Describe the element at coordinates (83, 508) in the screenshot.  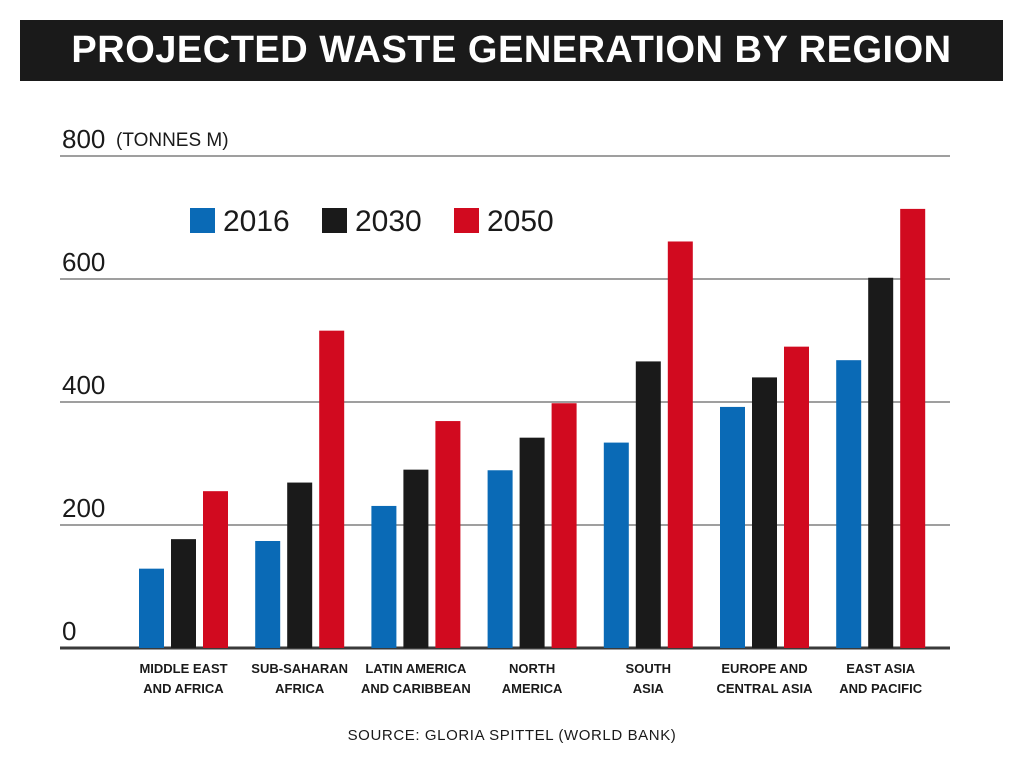
I see `y-tick-label-200: 200` at that location.